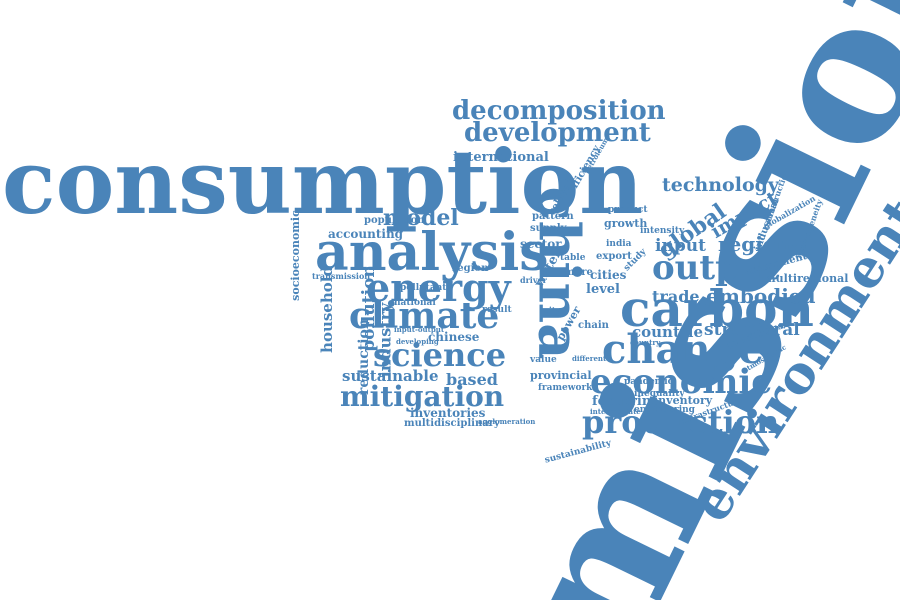 This screenshot has width=900, height=600. Describe the element at coordinates (761, 296) in the screenshot. I see `word-embodied: embodied` at that location.